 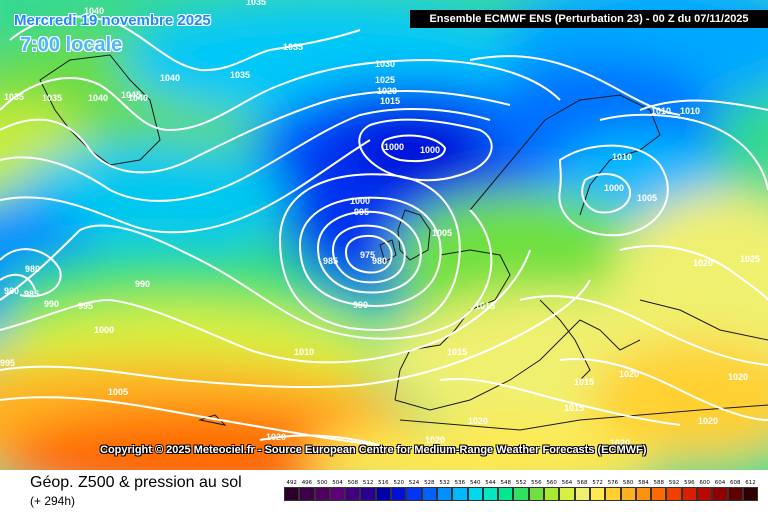 I want to click on scale-label: 576, so click(x=613, y=483).